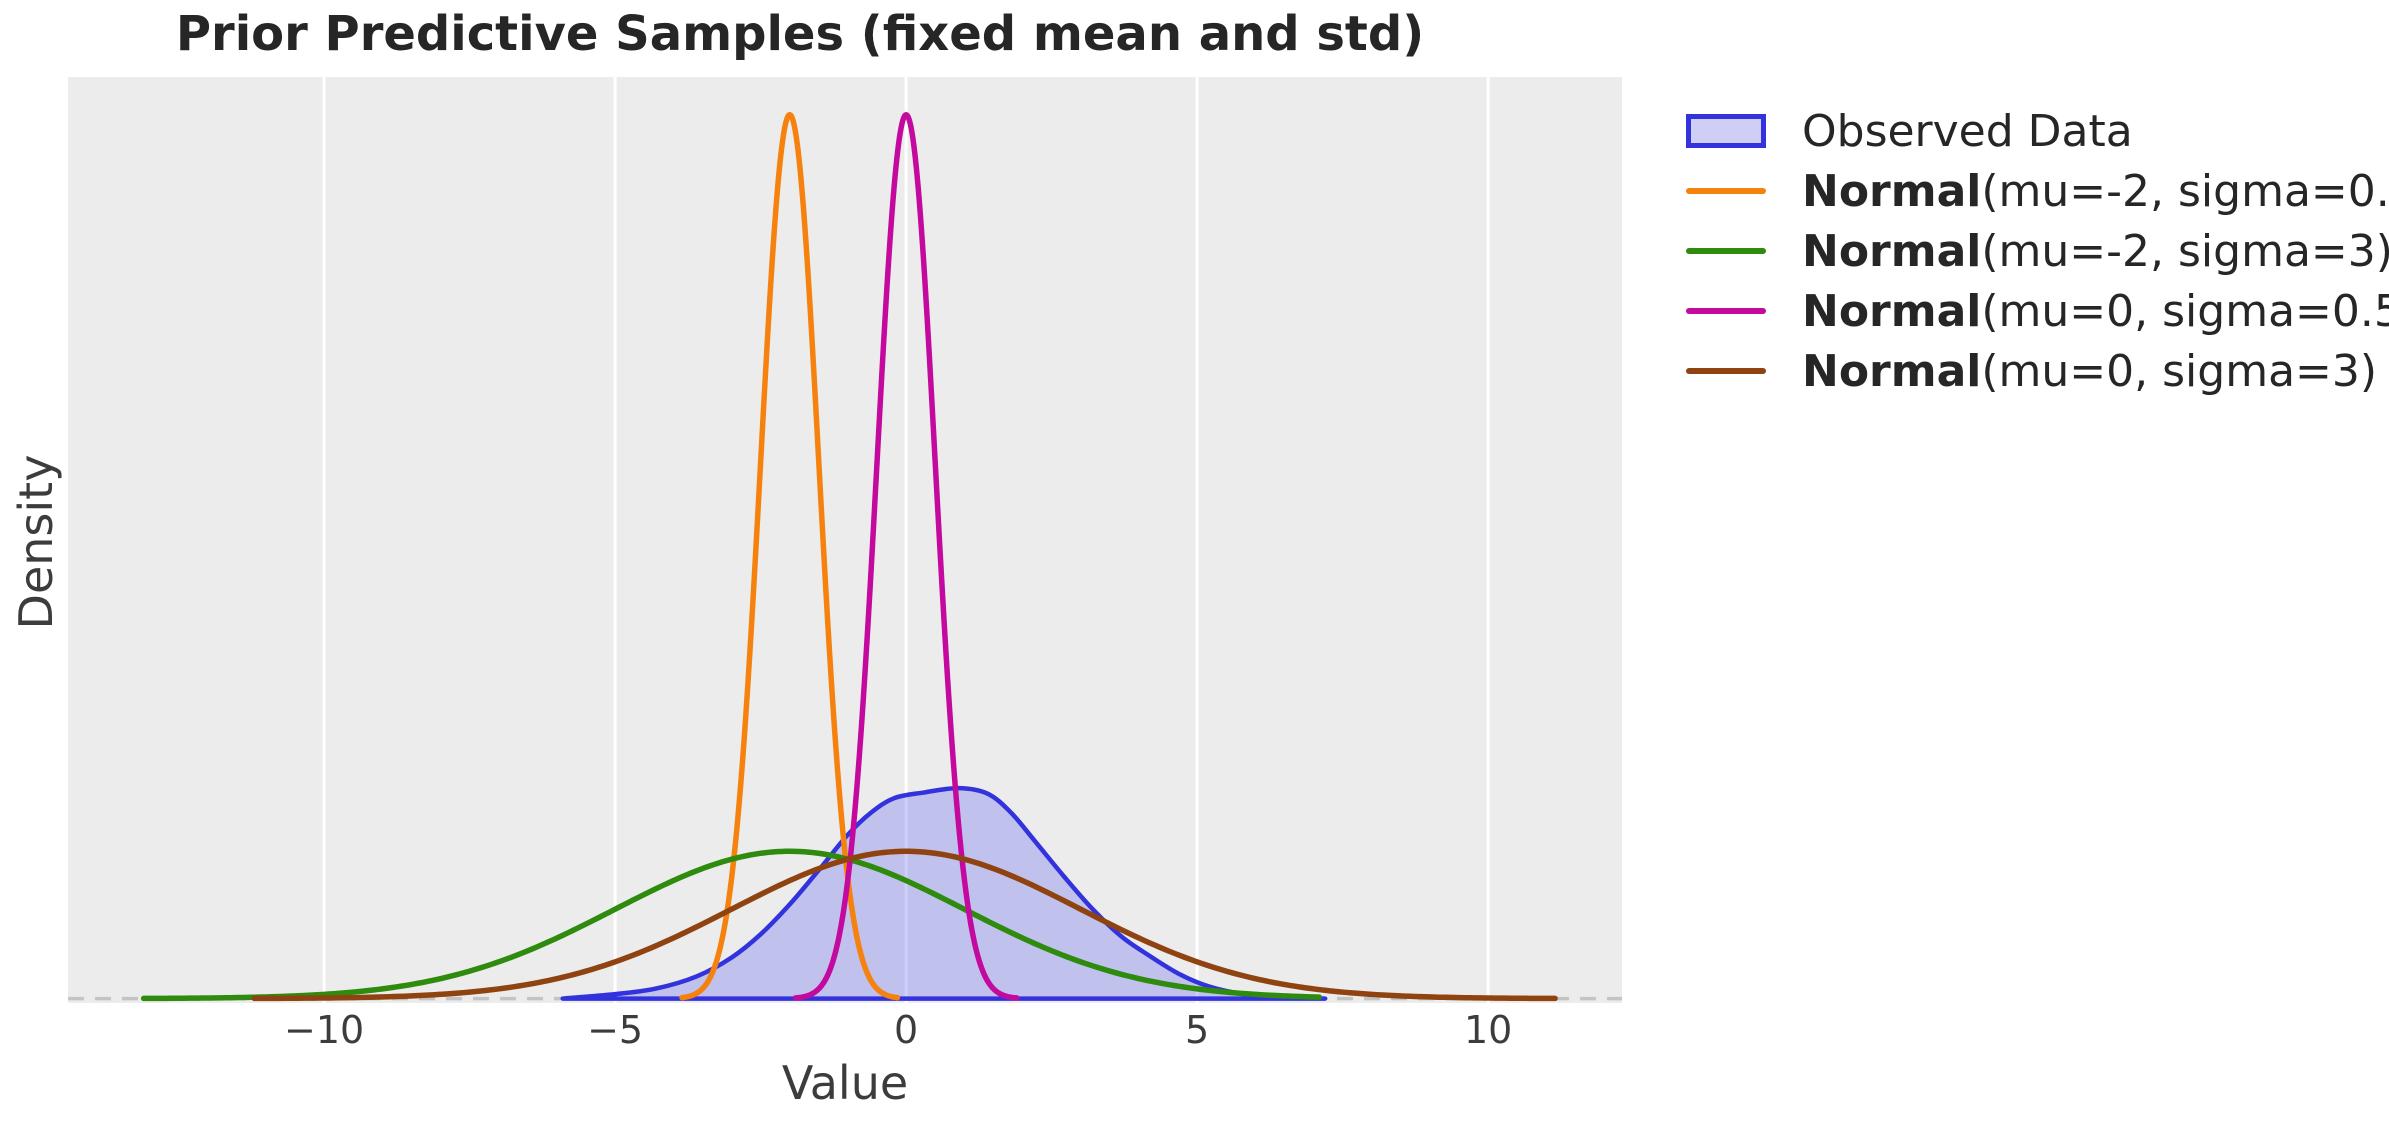 The width and height of the screenshot is (2389, 1122). I want to click on x-tick-label: 5, so click(1197, 1030).